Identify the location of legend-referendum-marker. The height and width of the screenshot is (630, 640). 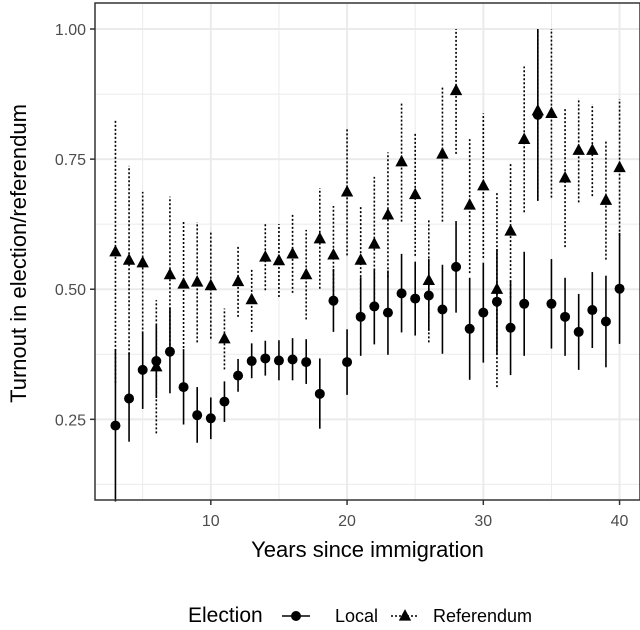
(405, 615).